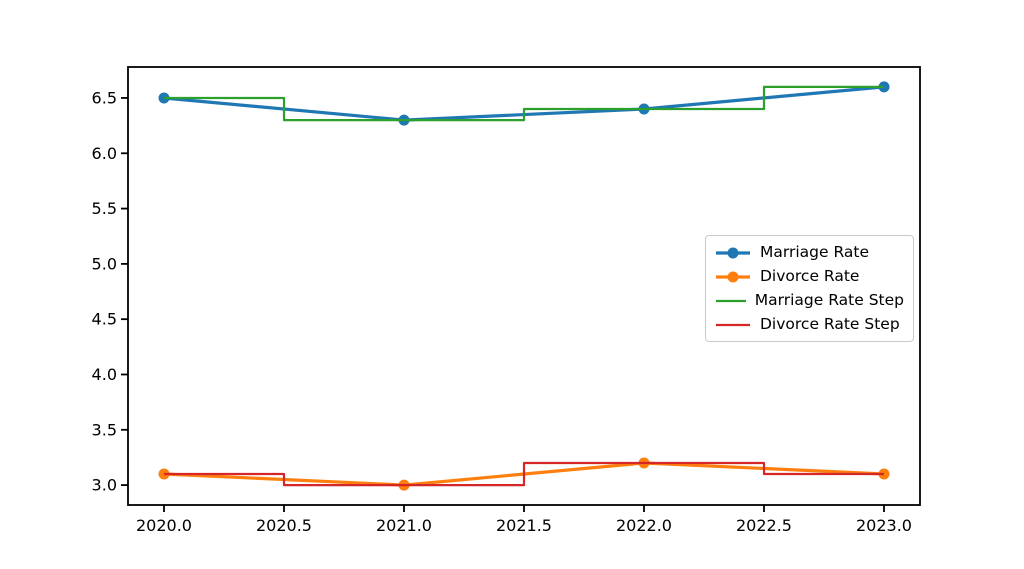  Describe the element at coordinates (524, 474) in the screenshot. I see `divorce-rate-step-line` at that location.